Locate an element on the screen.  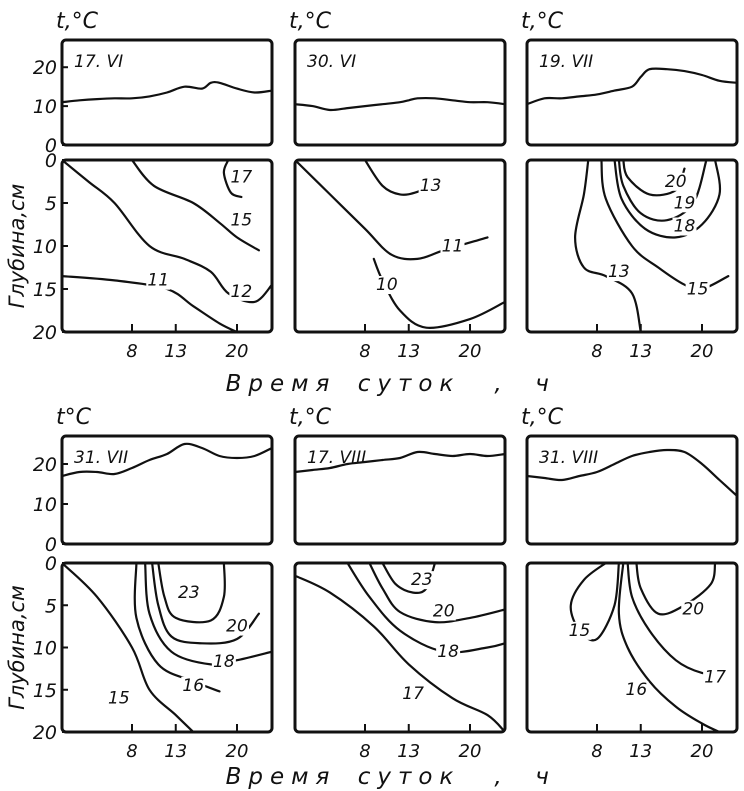
isotherm-label: 10 is located at coordinates (387, 285).